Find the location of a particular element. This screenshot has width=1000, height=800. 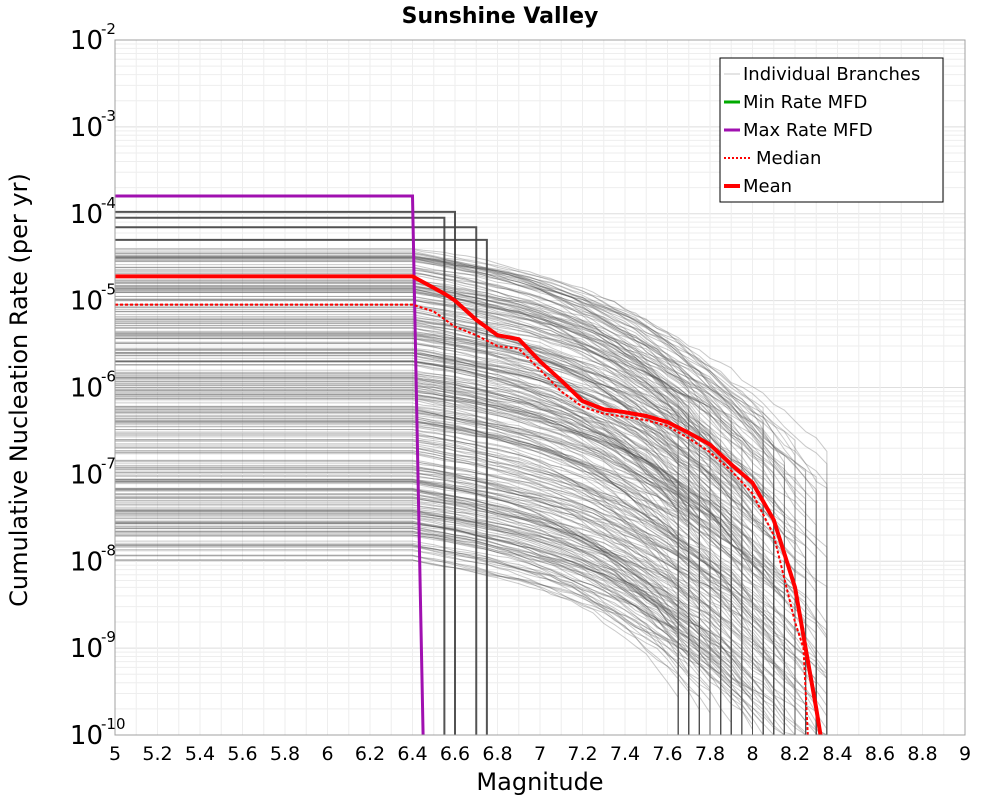

x-tick-label: 8.8 is located at coordinates (922, 754).